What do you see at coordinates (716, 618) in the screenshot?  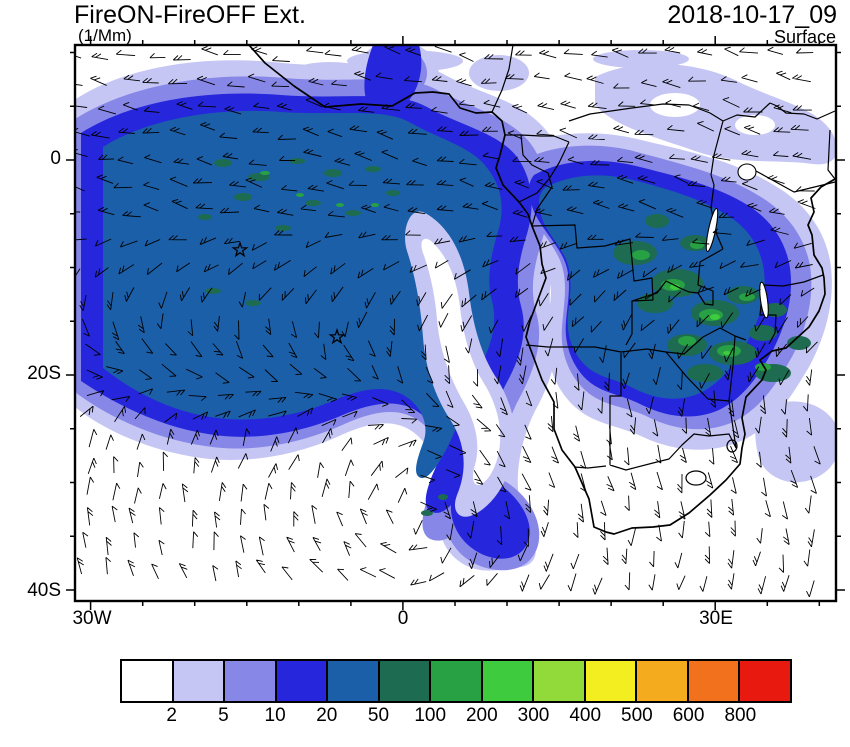 I see `x-tick-label-30e: 30E` at bounding box center [716, 618].